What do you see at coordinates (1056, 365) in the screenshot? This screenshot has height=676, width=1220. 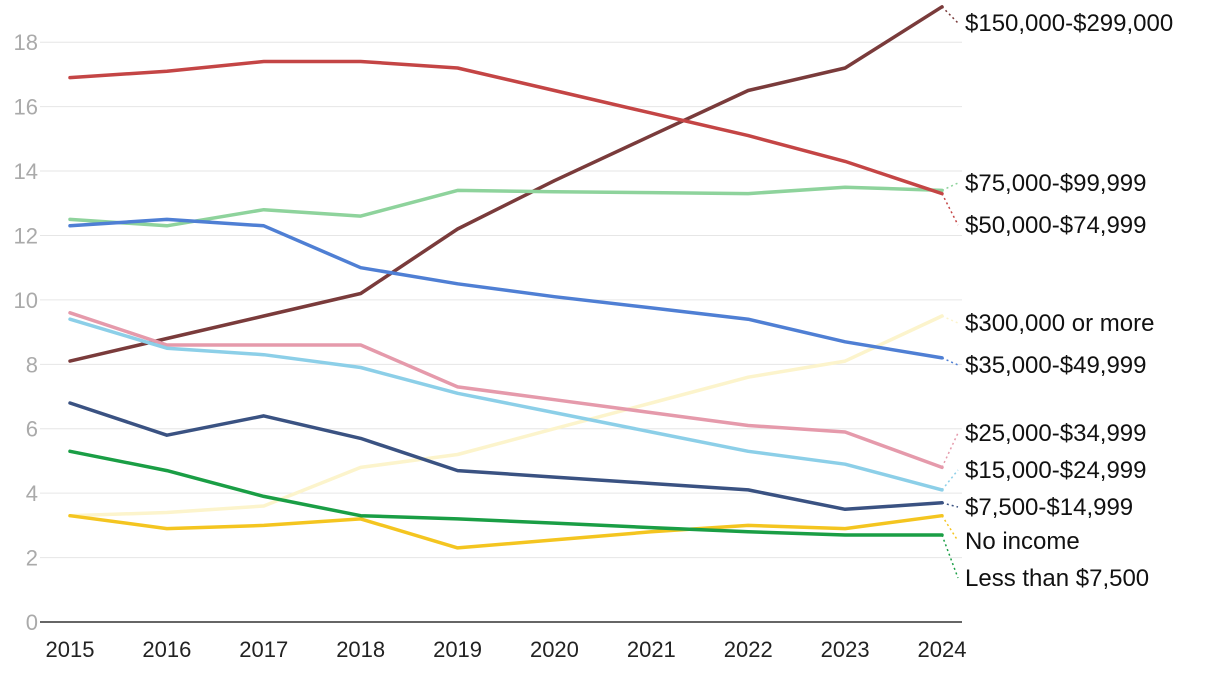 I see `series-label: $35,000-$49,999` at bounding box center [1056, 365].